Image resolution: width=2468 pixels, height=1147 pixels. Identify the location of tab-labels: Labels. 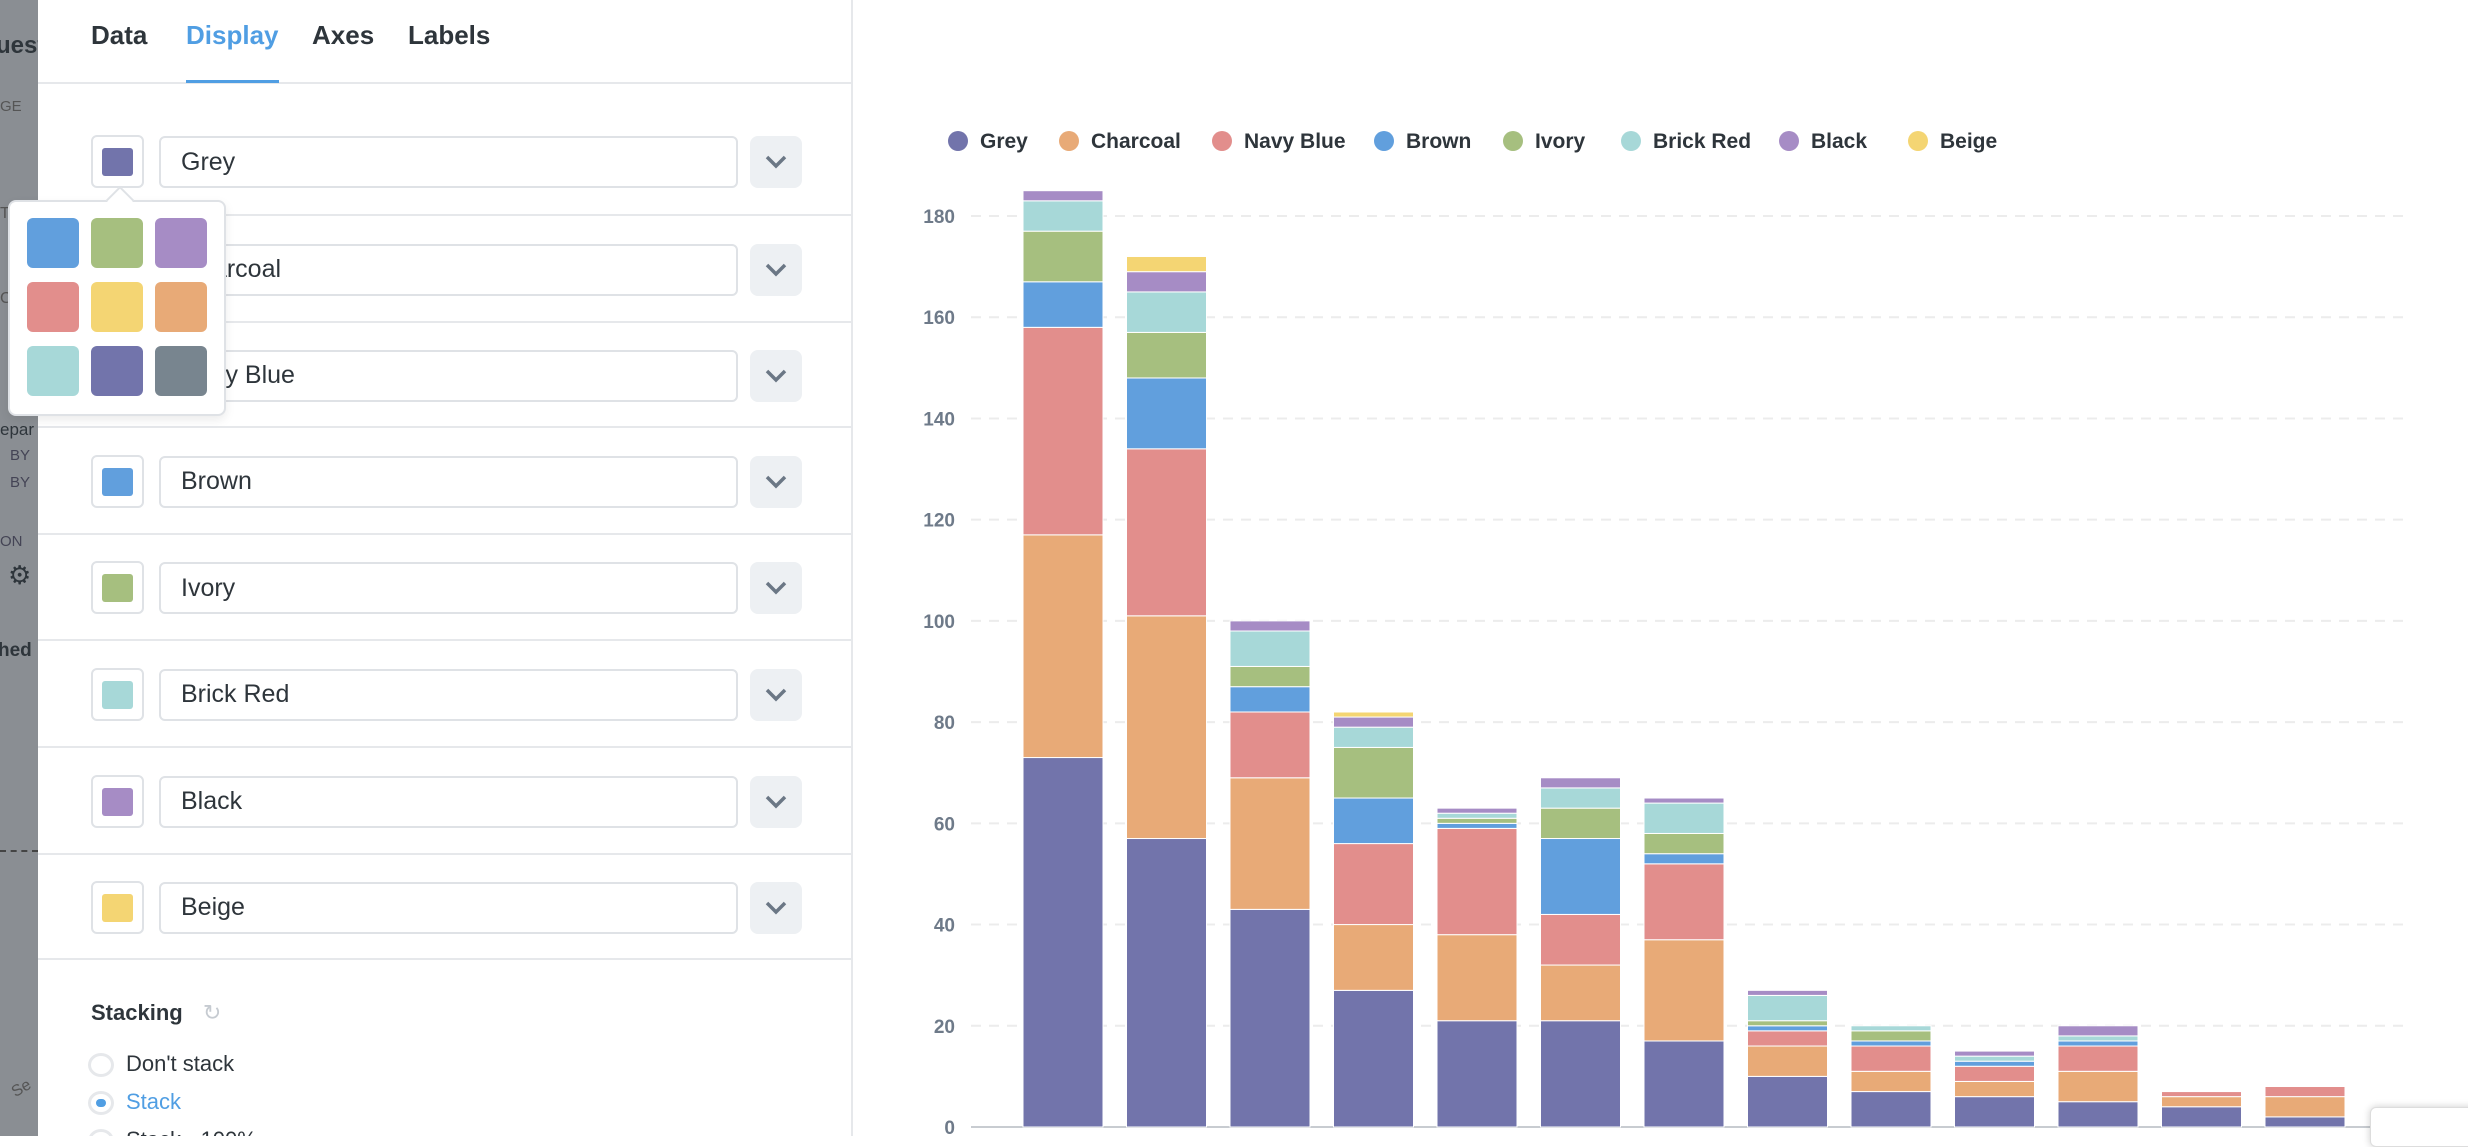
(449, 35).